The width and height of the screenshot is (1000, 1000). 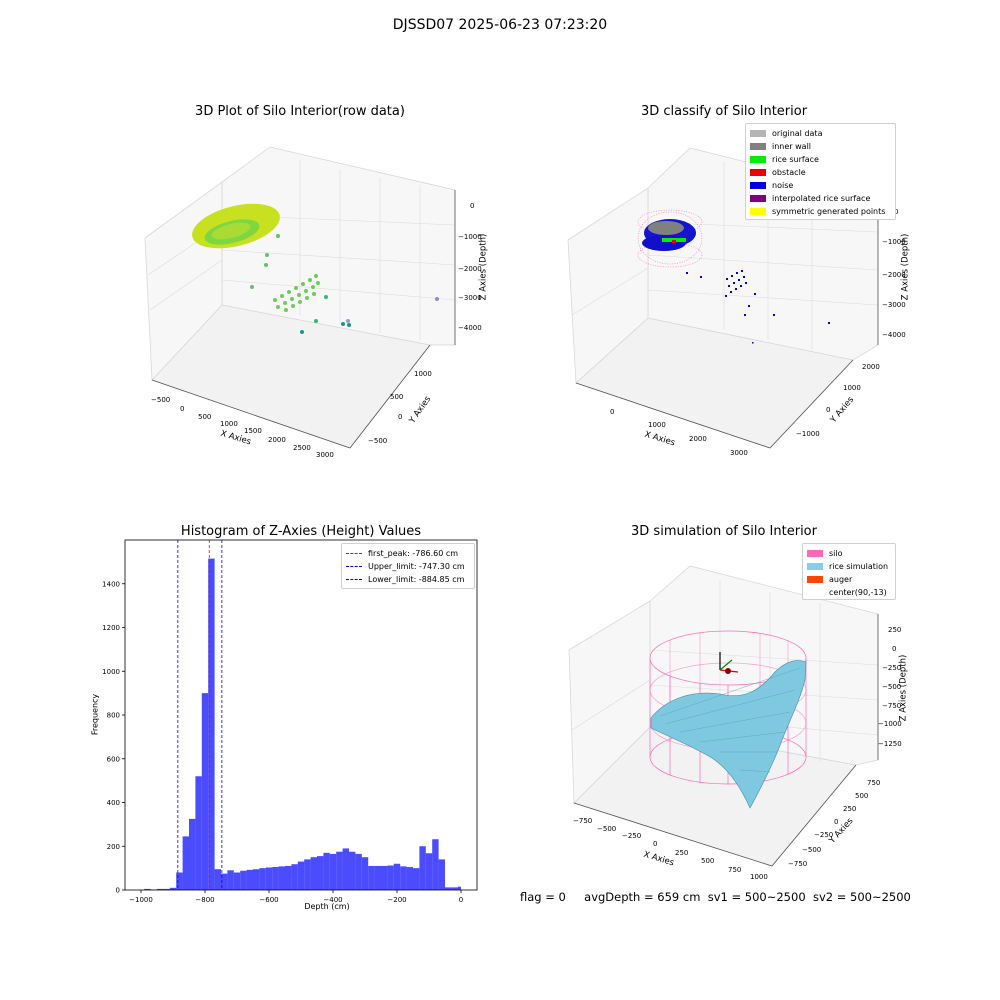 I want to click on legend-entry: noise, so click(x=771, y=185).